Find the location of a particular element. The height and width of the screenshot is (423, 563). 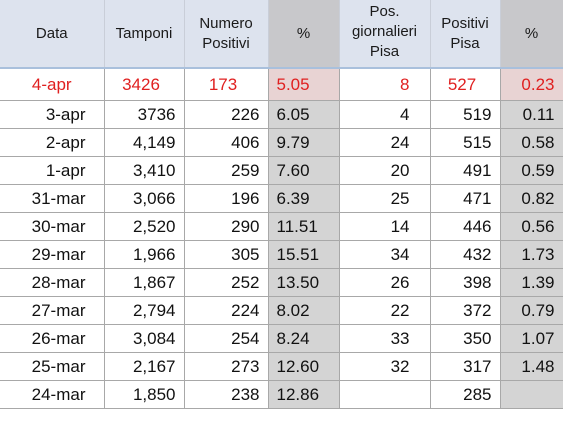

cell-percent: 8.02 is located at coordinates (304, 310).